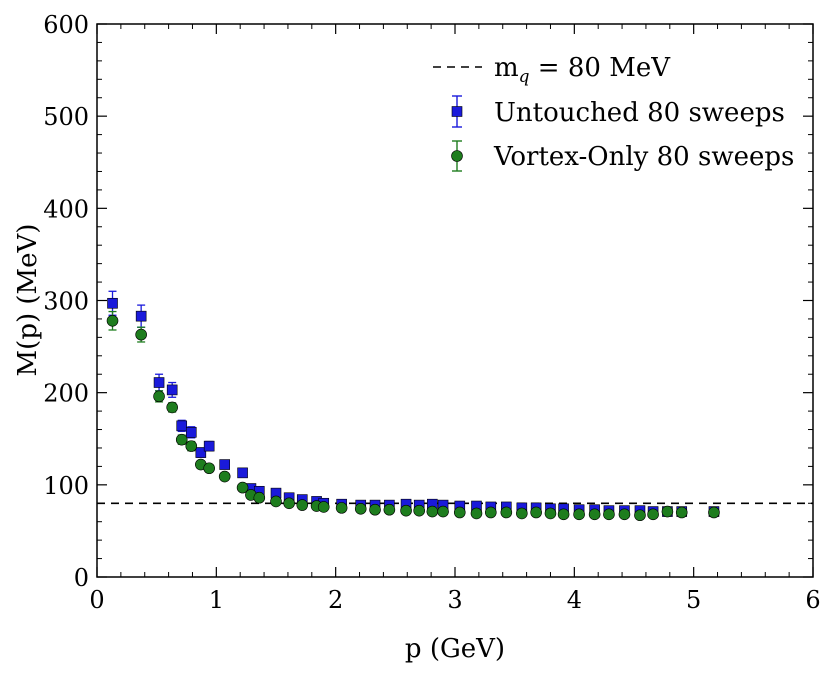 The image size is (831, 676). I want to click on y-tick-label: 100, so click(66, 486).